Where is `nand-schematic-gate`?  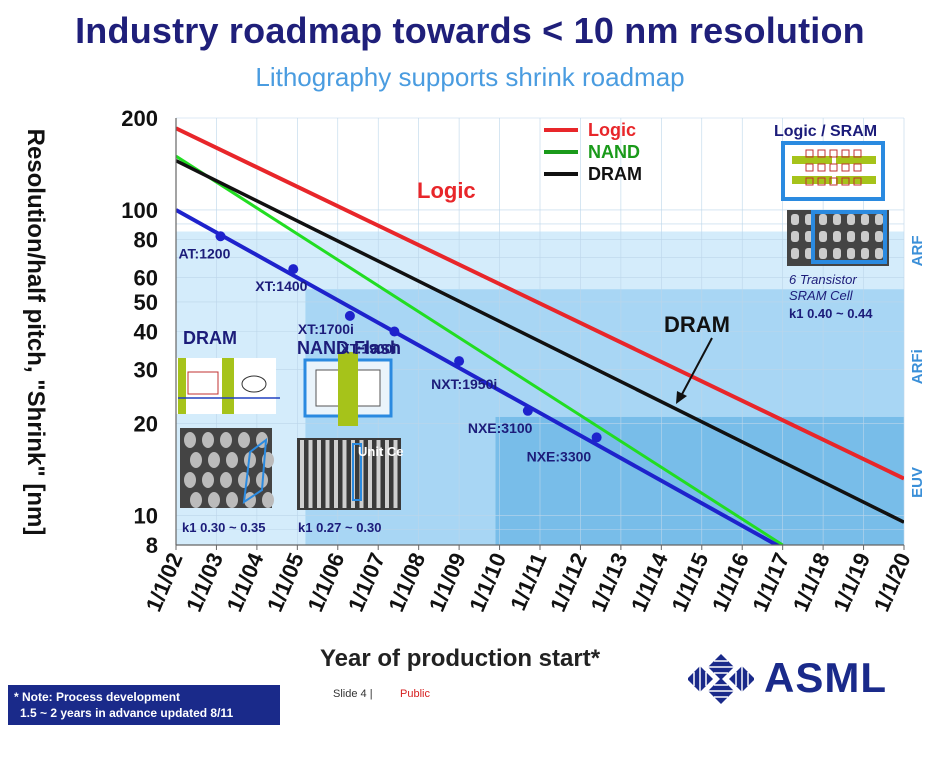 nand-schematic-gate is located at coordinates (348, 389).